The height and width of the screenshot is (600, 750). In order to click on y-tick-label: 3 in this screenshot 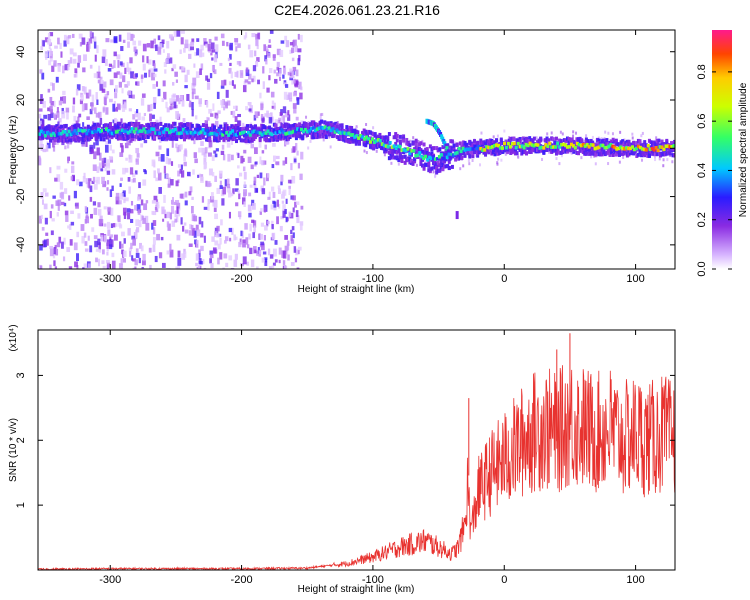, I will do `click(21, 375)`.